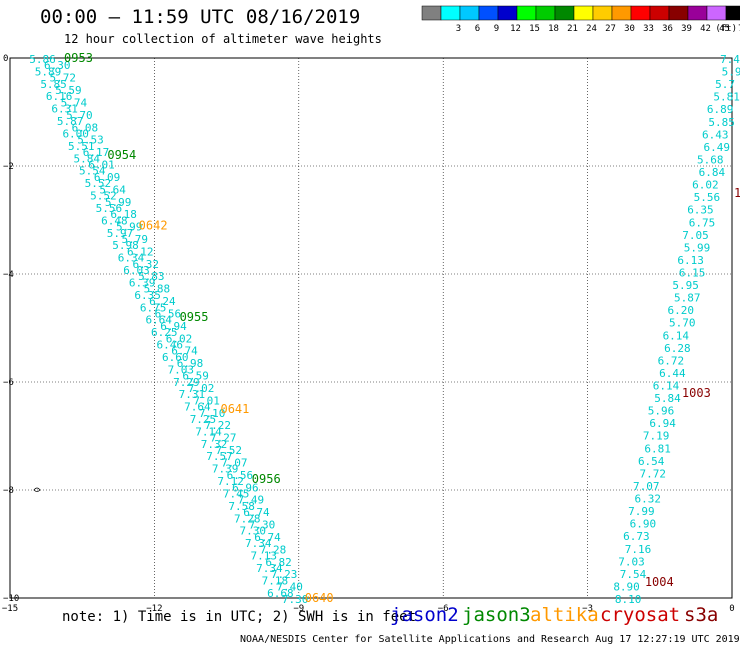  What do you see at coordinates (631, 561) in the screenshot?
I see `wave-height-value: 7.03` at bounding box center [631, 561].